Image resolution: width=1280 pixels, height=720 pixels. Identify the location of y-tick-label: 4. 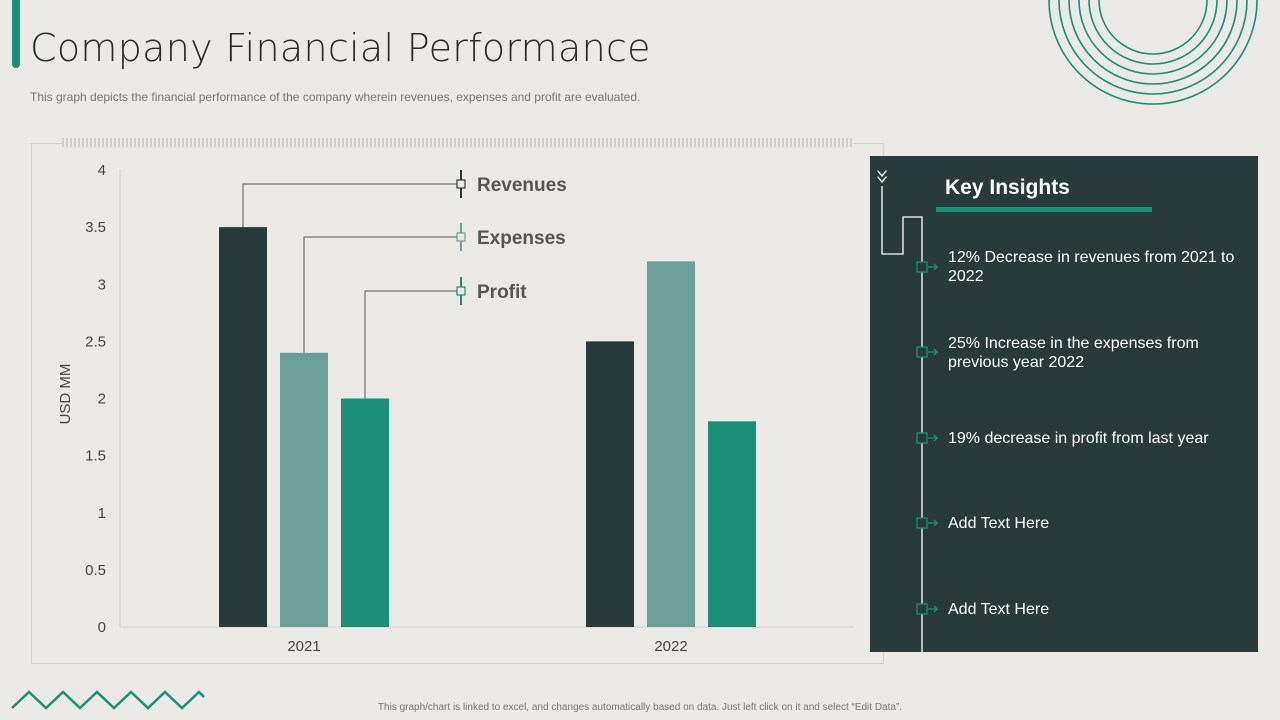
(102, 170).